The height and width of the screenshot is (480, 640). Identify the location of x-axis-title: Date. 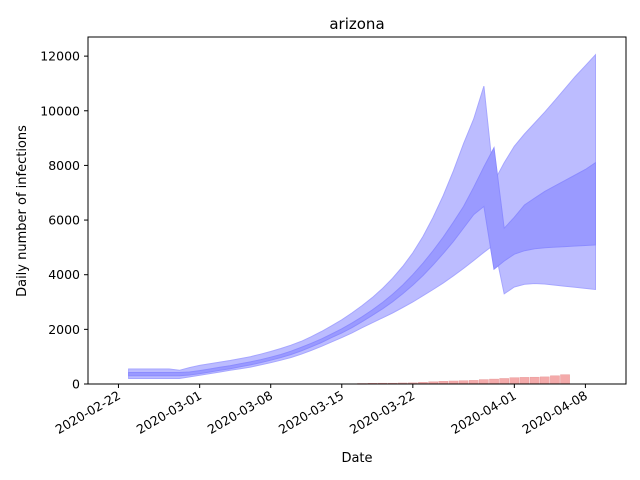
(356, 458).